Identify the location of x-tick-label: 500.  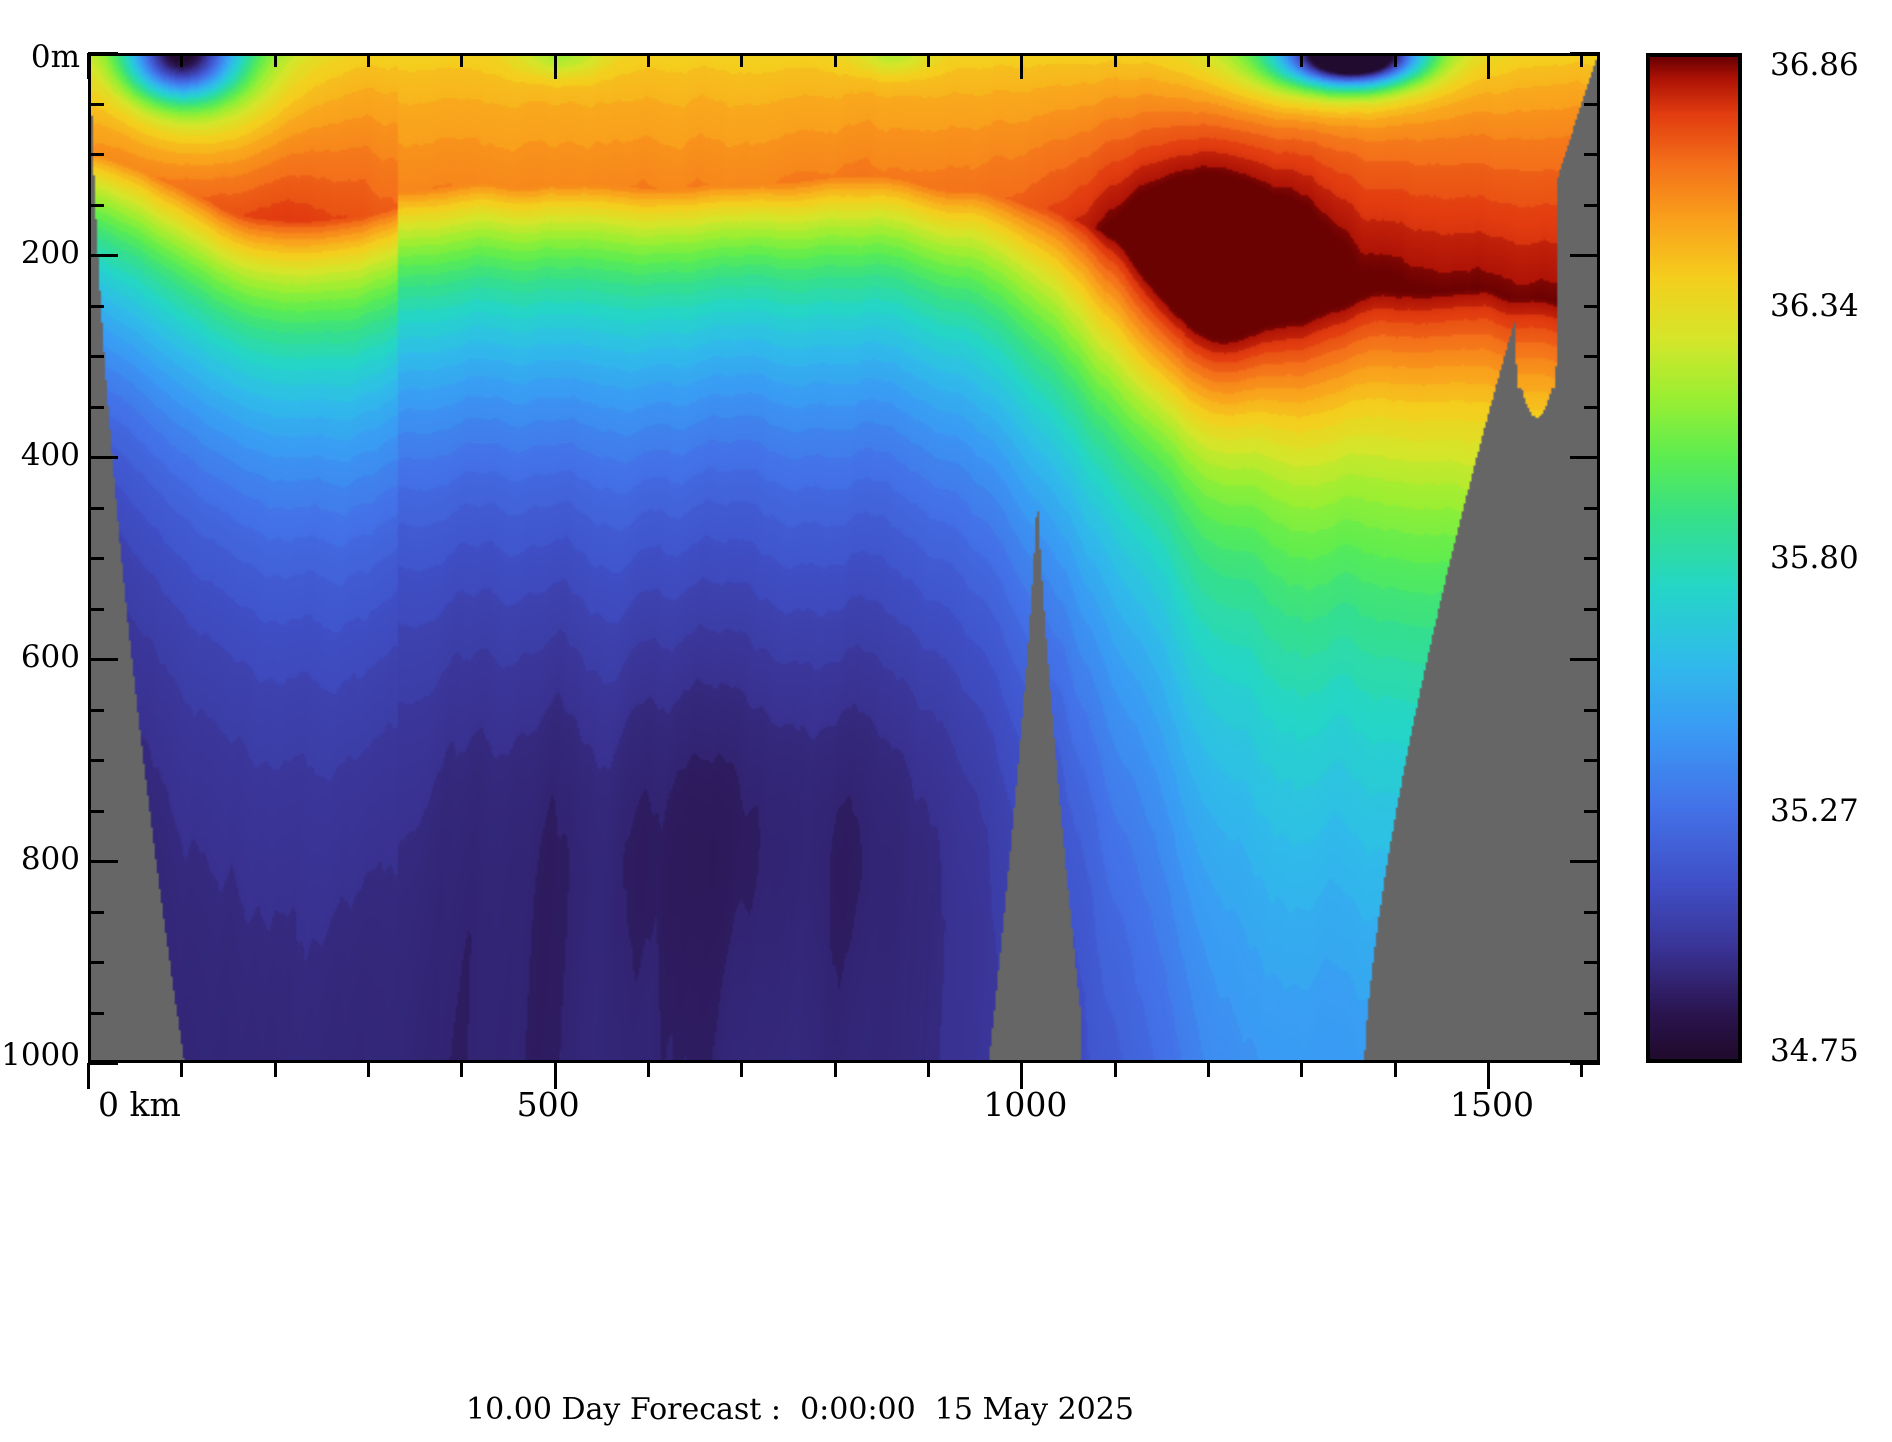
(548, 1104).